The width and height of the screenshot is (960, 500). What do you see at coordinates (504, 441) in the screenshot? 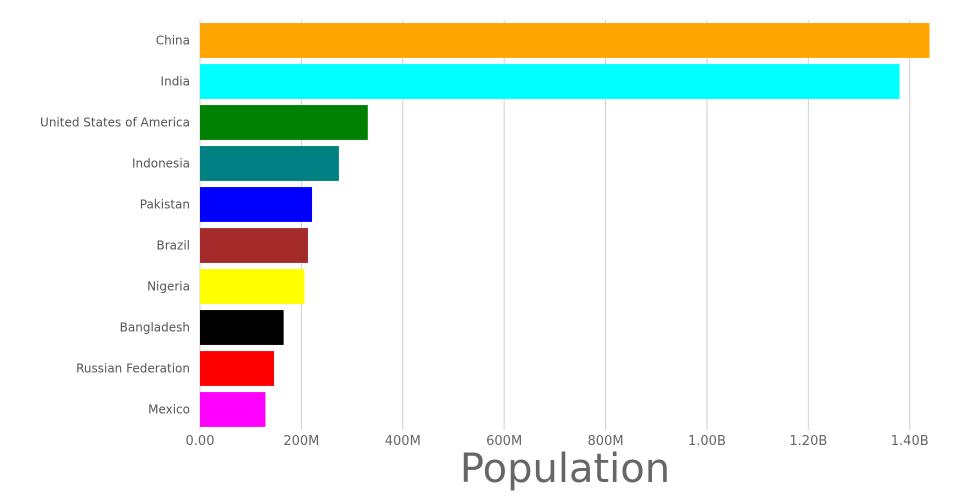
I see `x-tick-label: 600M` at bounding box center [504, 441].